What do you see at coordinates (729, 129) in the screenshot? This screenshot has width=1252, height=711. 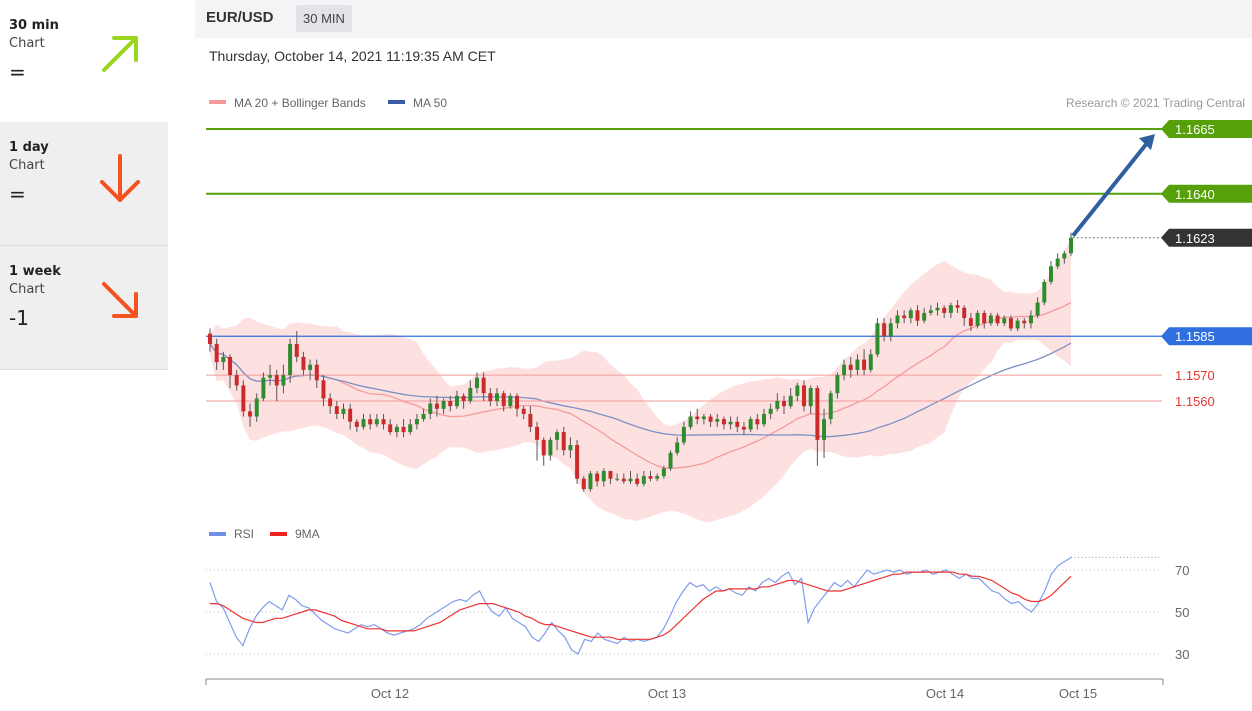 I see `level-target: 1.1665` at bounding box center [729, 129].